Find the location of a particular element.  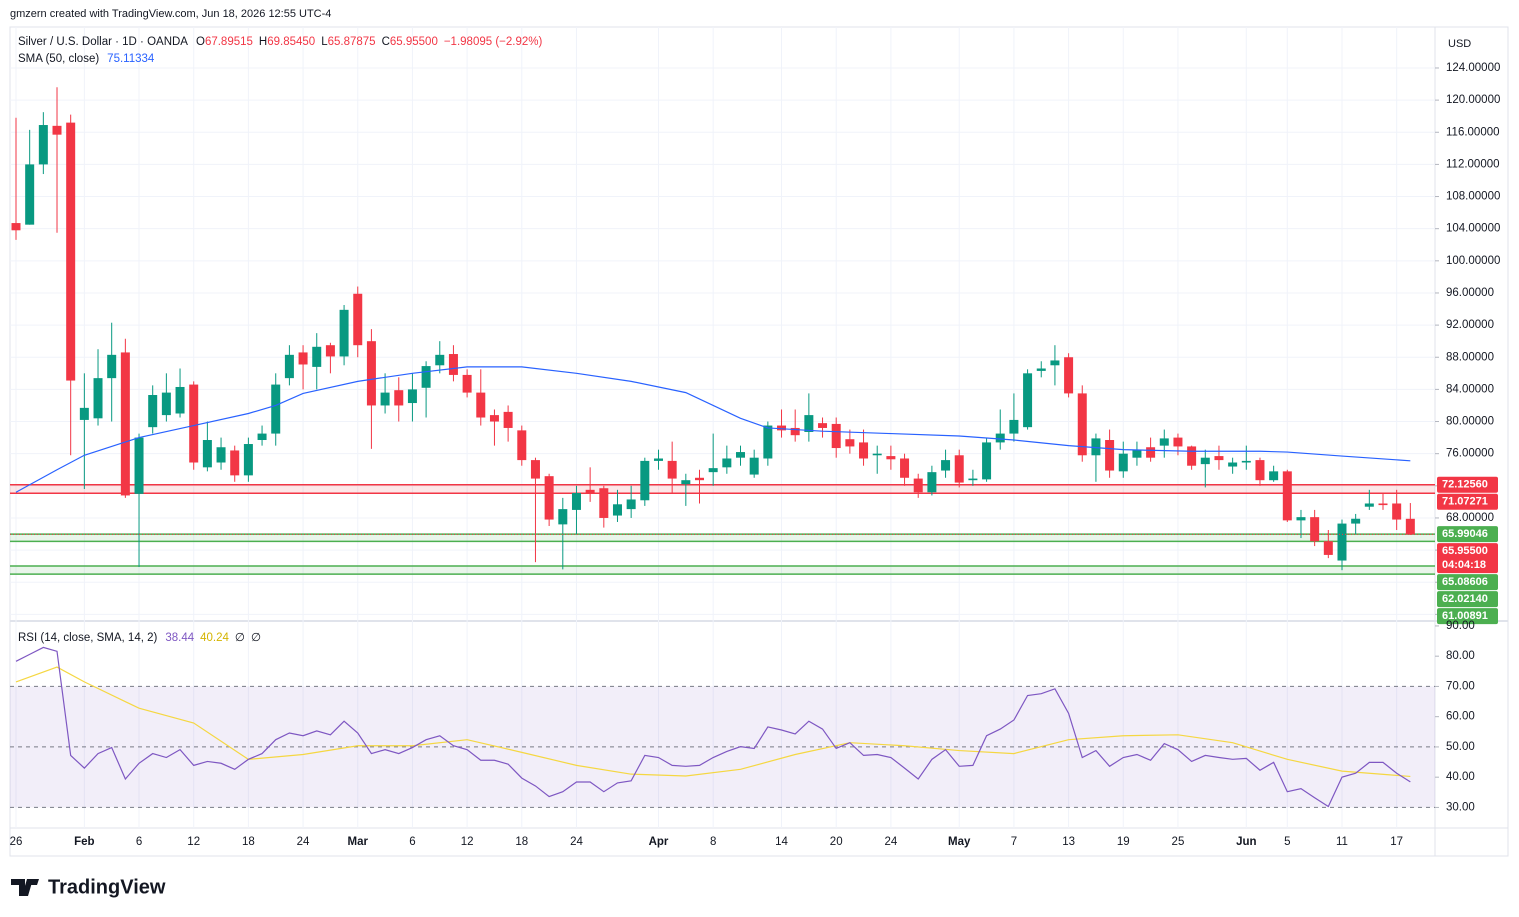

rsi-tick-label: 80.00 is located at coordinates (1460, 656).